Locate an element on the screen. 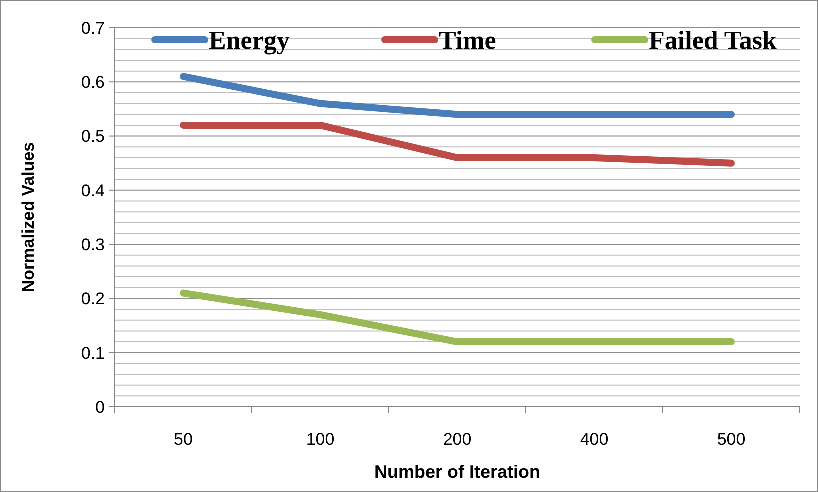  legend-label: Time is located at coordinates (467, 41).